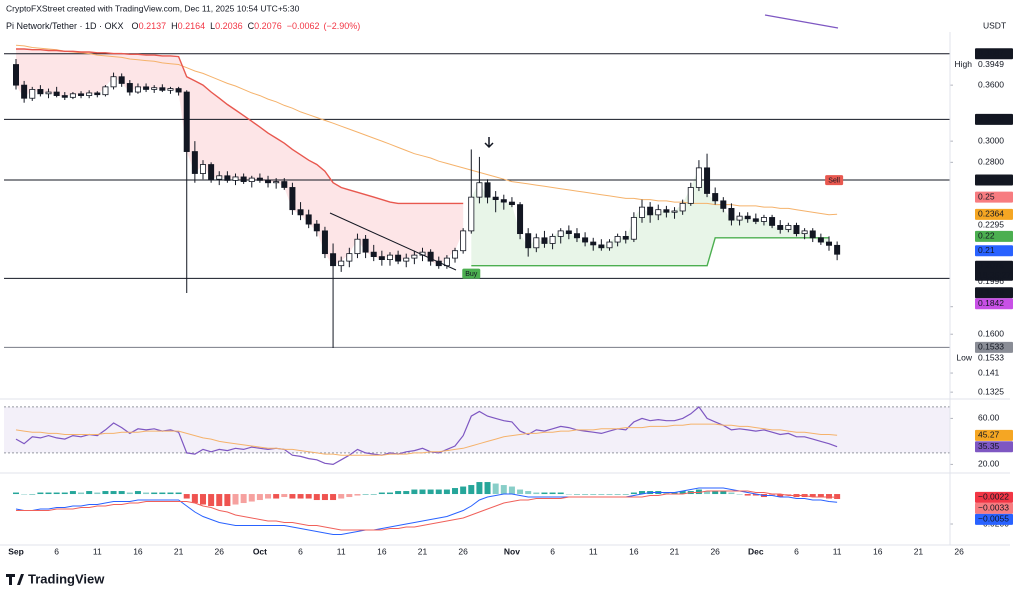 Image resolution: width=1024 pixels, height=592 pixels. I want to click on x-tick-label: Oct, so click(260, 551).